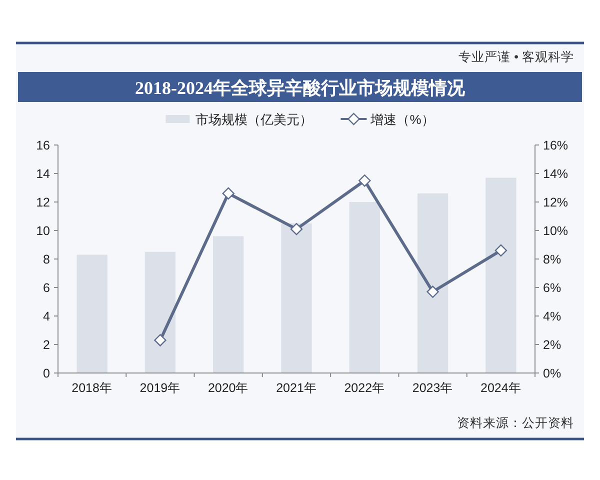 Image resolution: width=600 pixels, height=480 pixels. Describe the element at coordinates (46, 345) in the screenshot. I see `y-tick-label: 2` at that location.